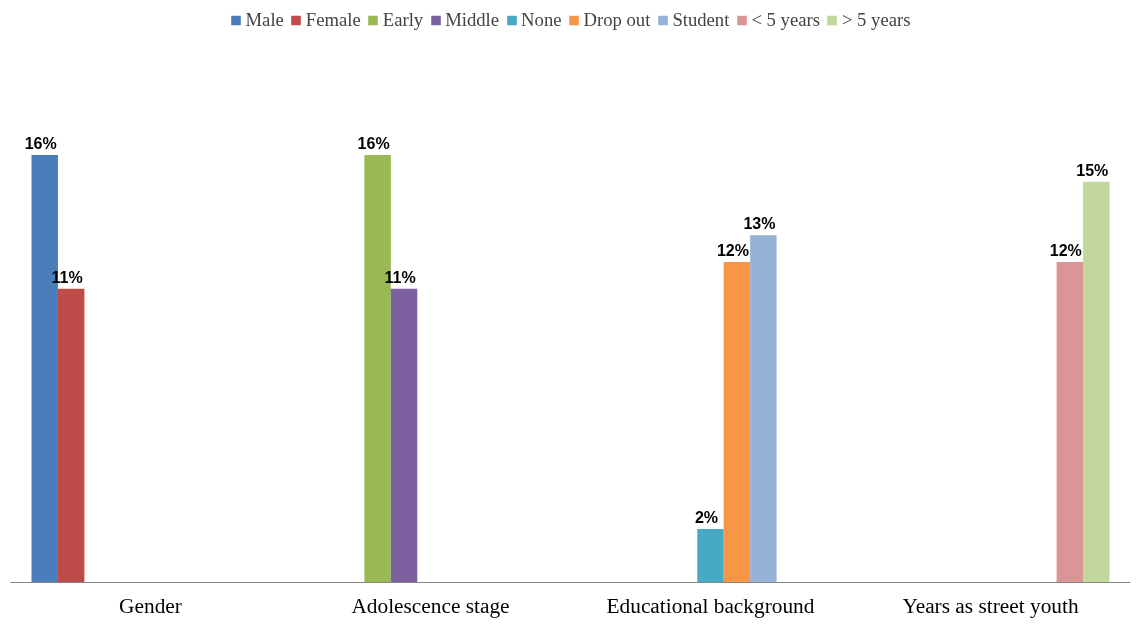 The image size is (1146, 628). What do you see at coordinates (617, 20) in the screenshot?
I see `legend-label: Drop out` at bounding box center [617, 20].